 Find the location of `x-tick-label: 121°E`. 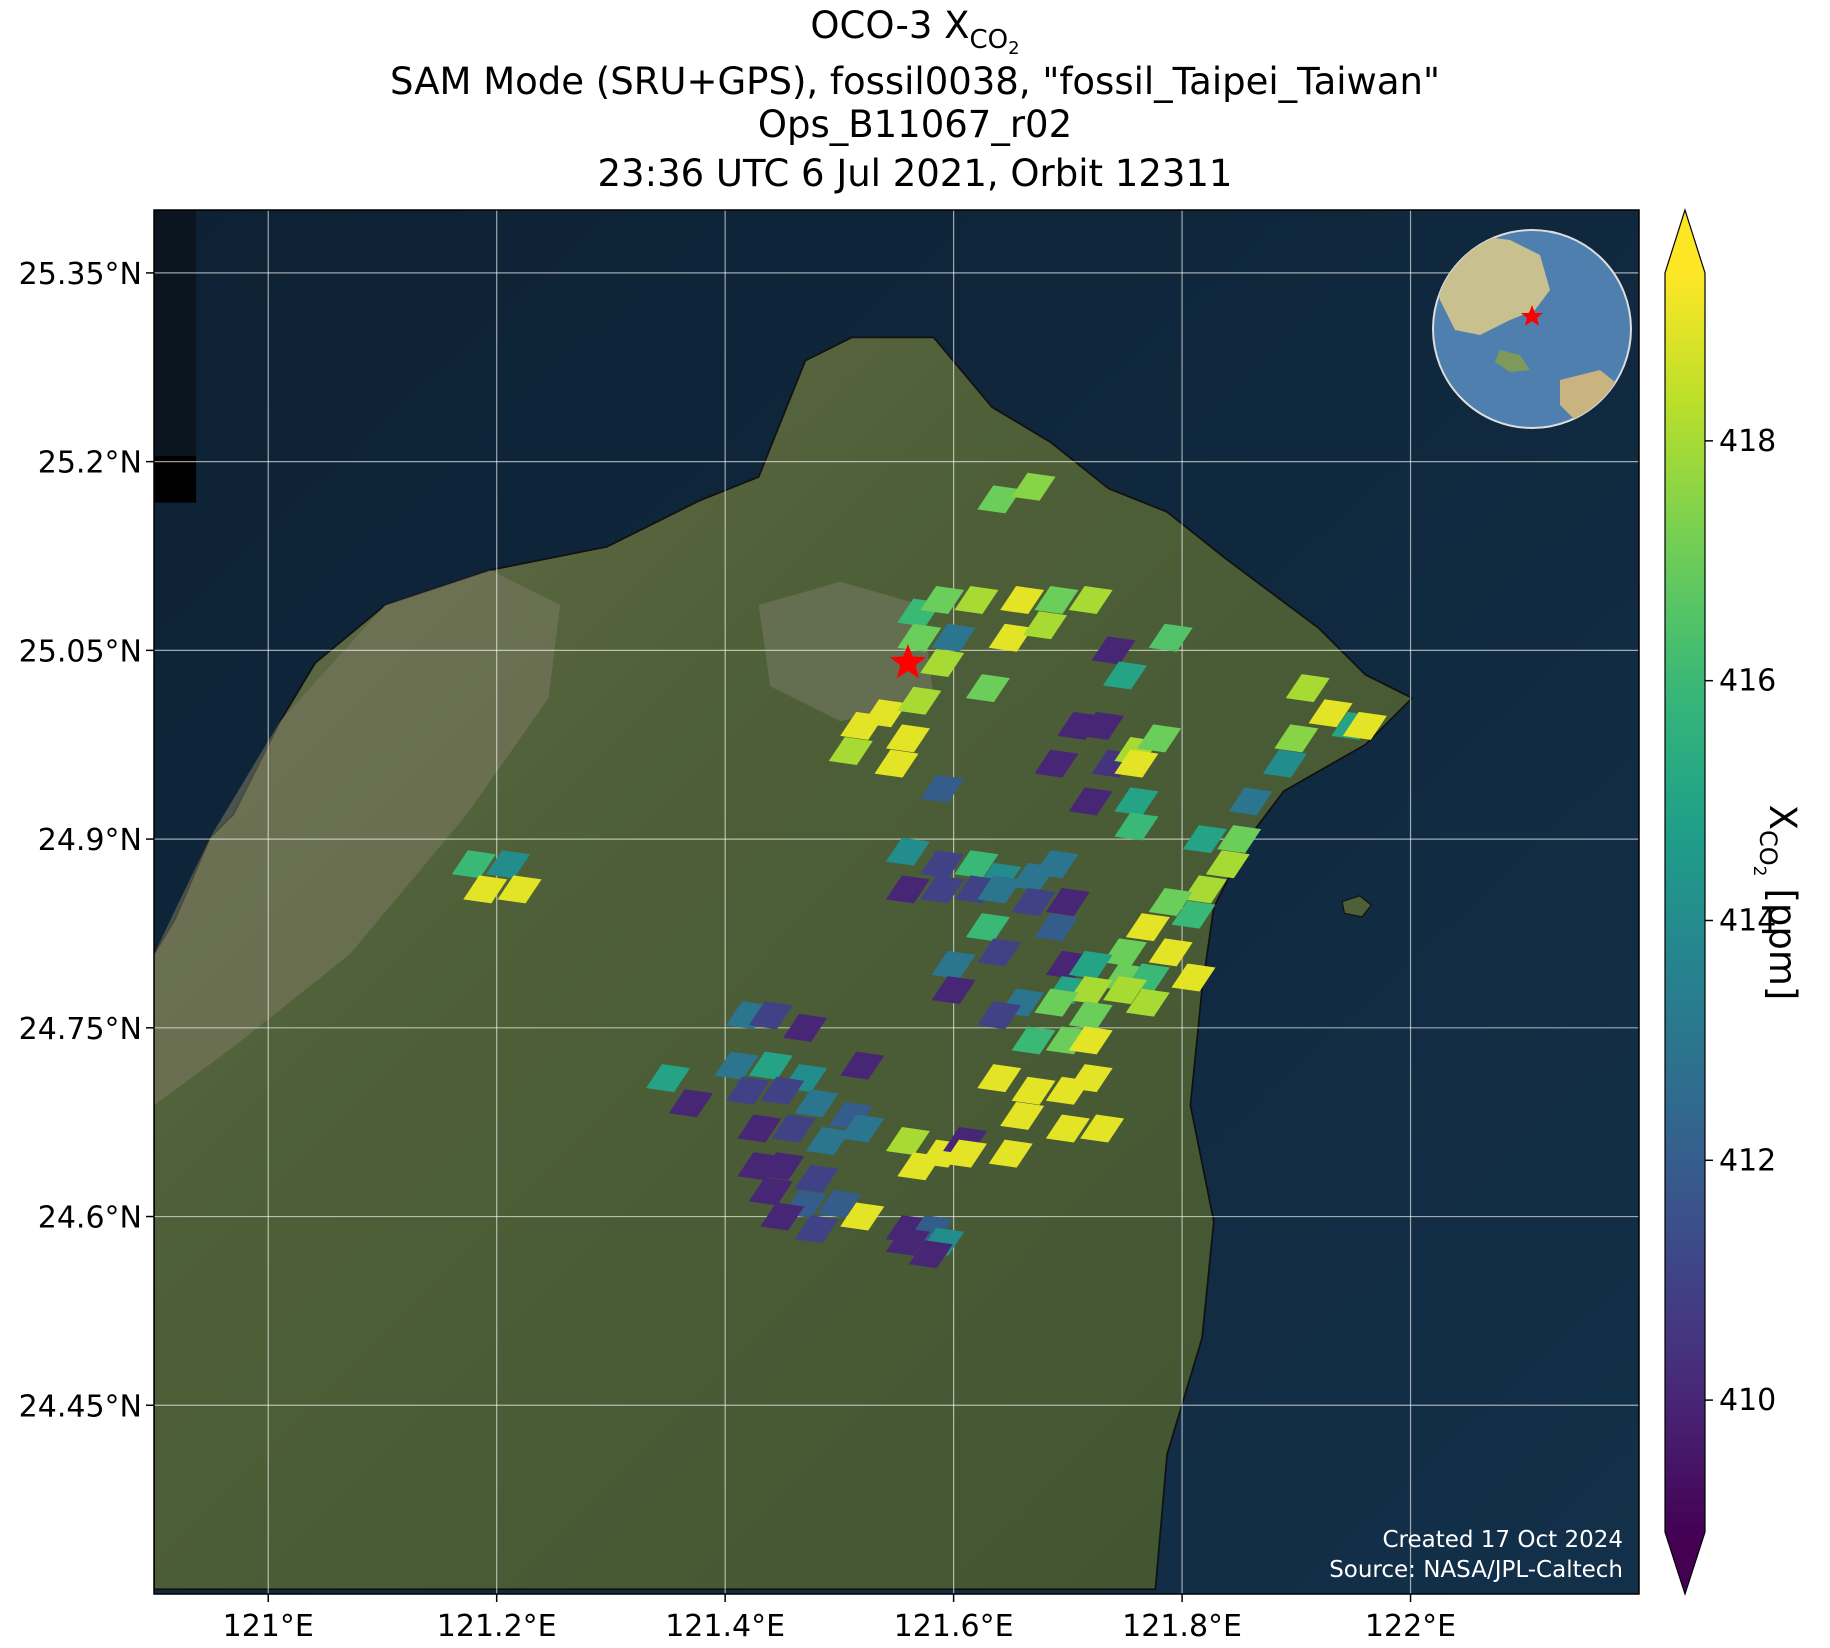

x-tick-label: 121°E is located at coordinates (268, 1626).